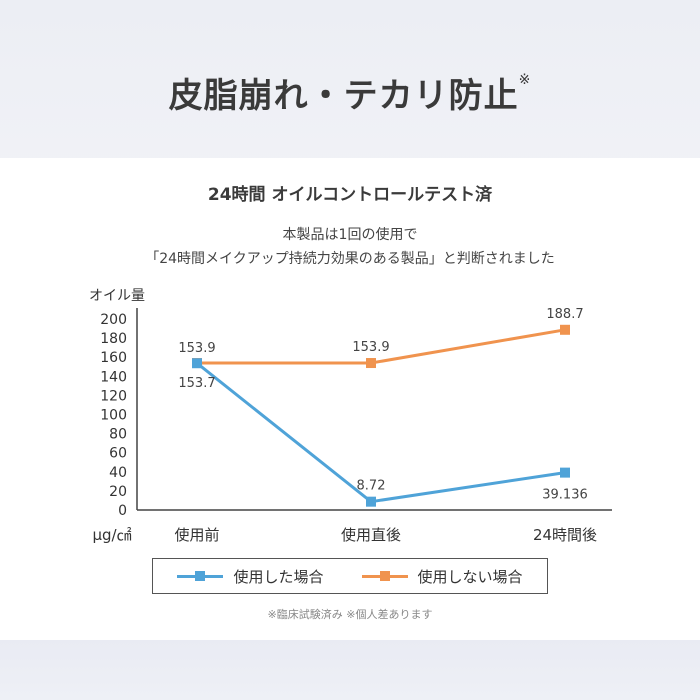  What do you see at coordinates (565, 495) in the screenshot?
I see `data-label-0-2: 39.136` at bounding box center [565, 495].